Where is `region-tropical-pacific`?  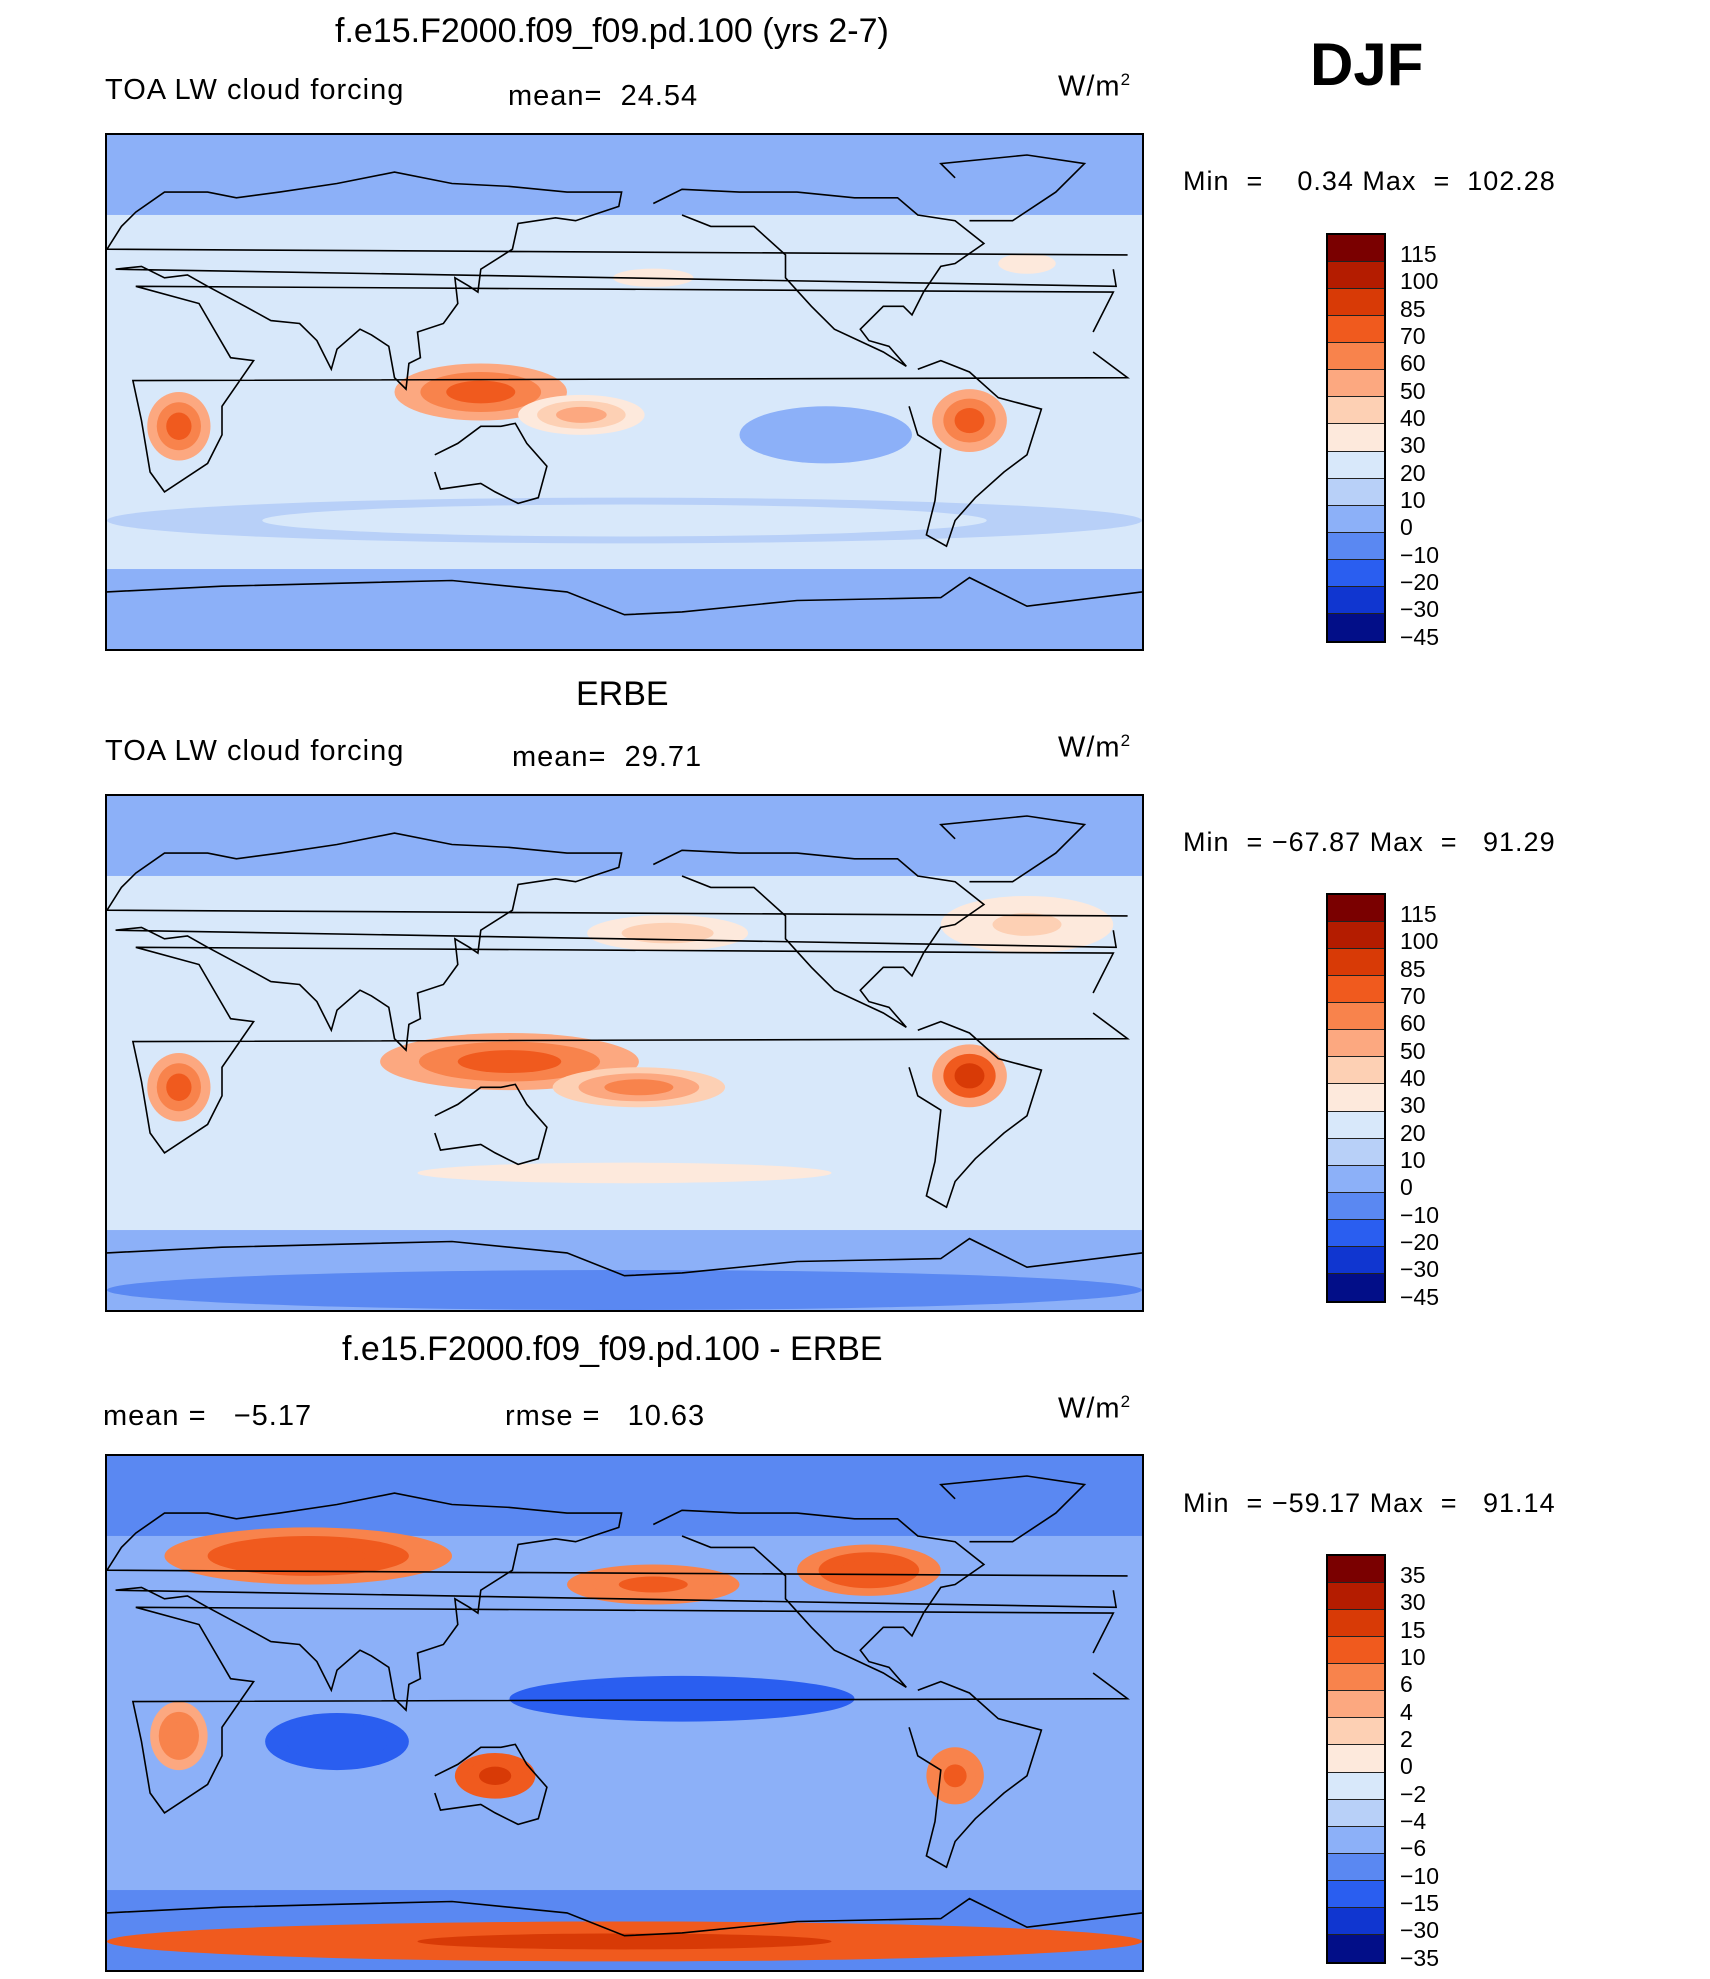 region-tropical-pacific is located at coordinates (682, 1698).